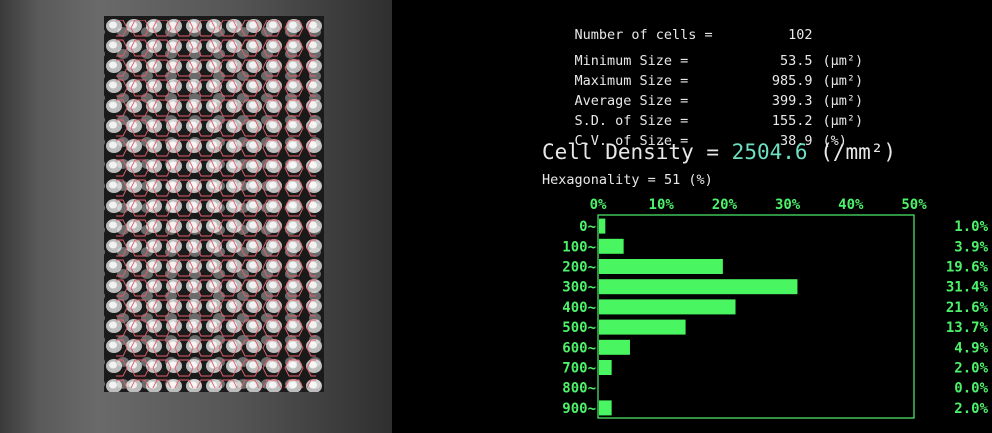  Describe the element at coordinates (796, 141) in the screenshot. I see `stat-value: 38.9` at that location.